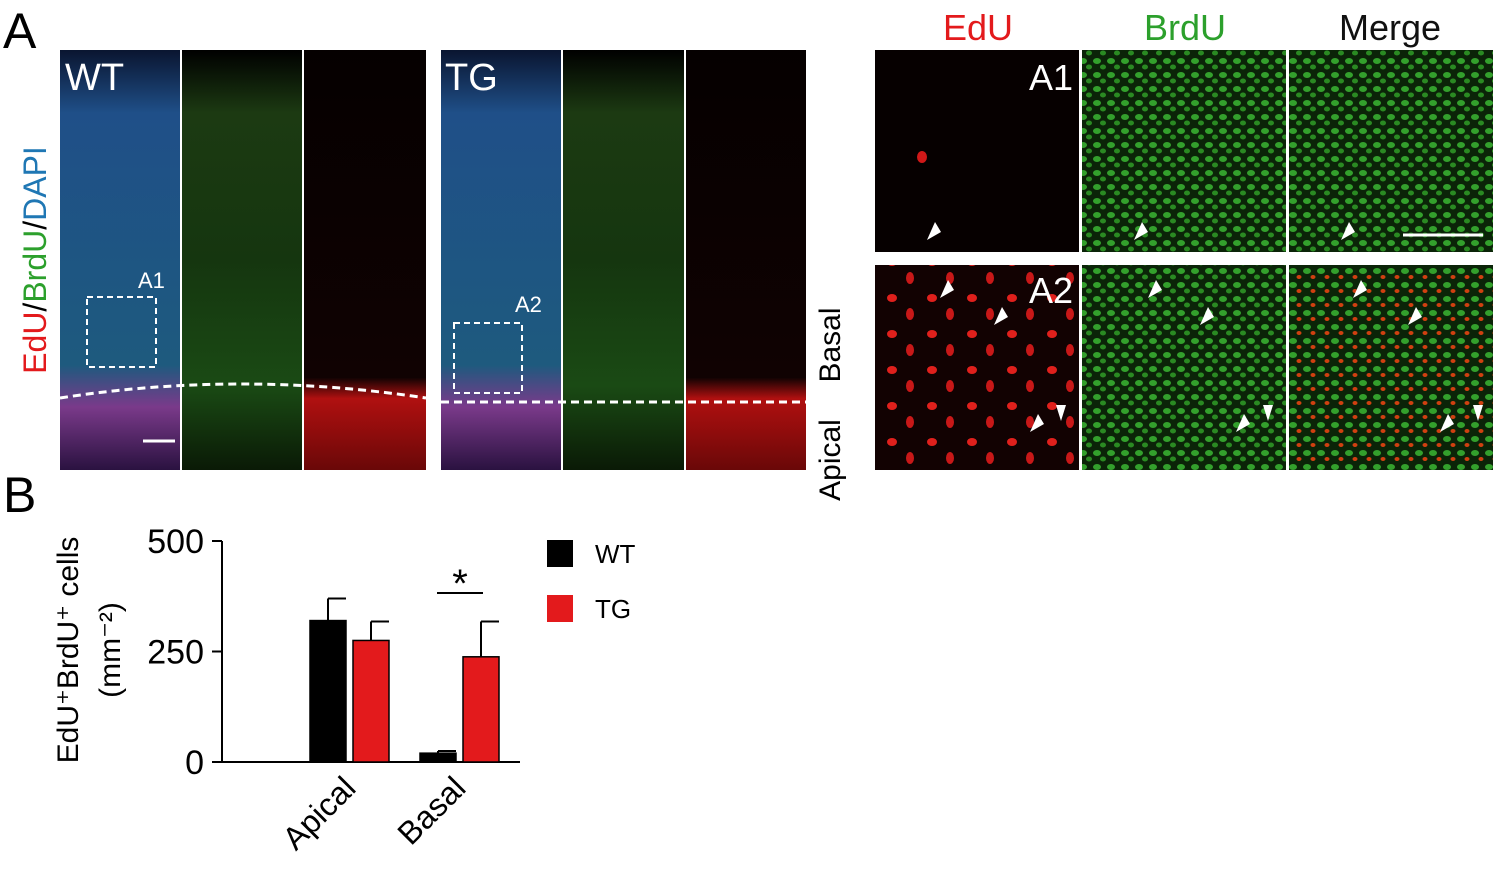 Image resolution: width=1500 pixels, height=870 pixels. Describe the element at coordinates (35, 183) in the screenshot. I see `stain-dapi: DAPI` at that location.